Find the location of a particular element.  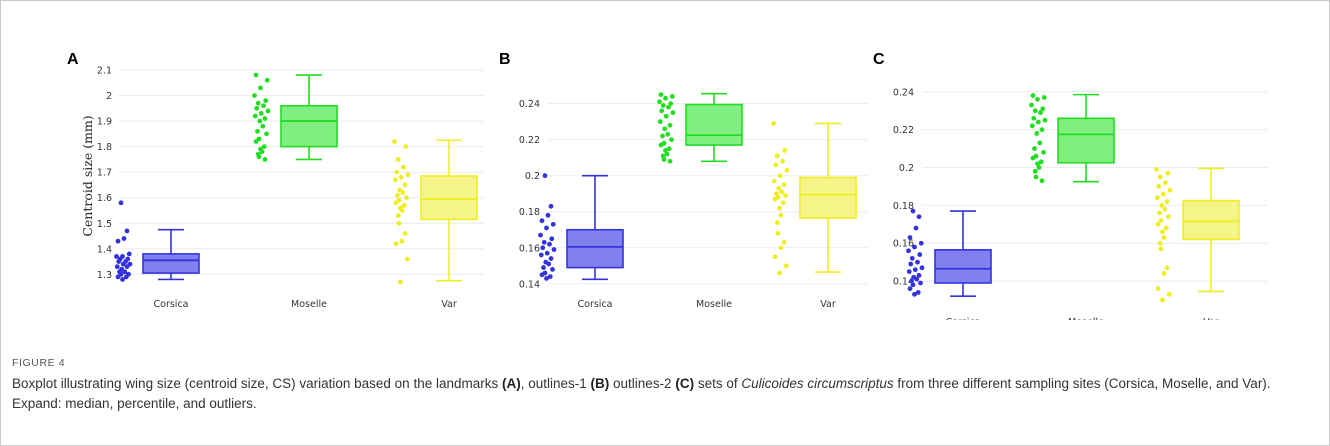

y-tick-label: 0.2 is located at coordinates (906, 168).